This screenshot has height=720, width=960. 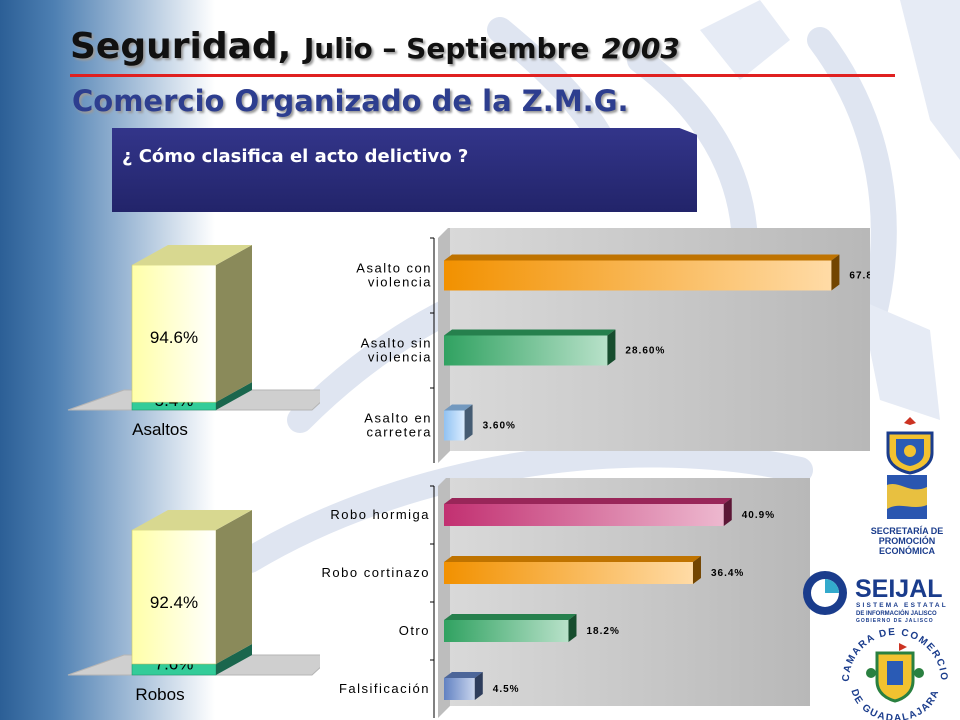 What do you see at coordinates (398, 418) in the screenshot?
I see `asalto-category-label-asalto-en-carretera-0: Asalto en` at bounding box center [398, 418].